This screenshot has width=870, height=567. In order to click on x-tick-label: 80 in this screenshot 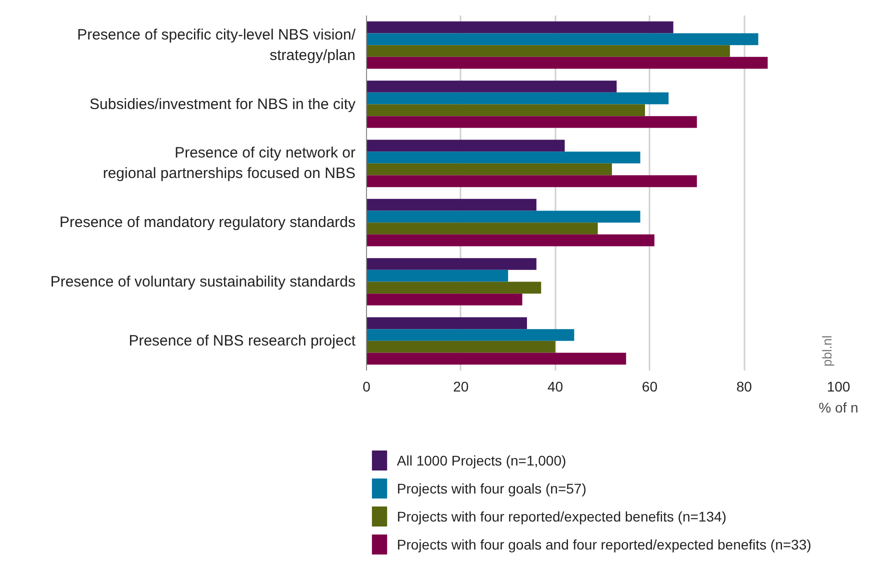, I will do `click(744, 386)`.